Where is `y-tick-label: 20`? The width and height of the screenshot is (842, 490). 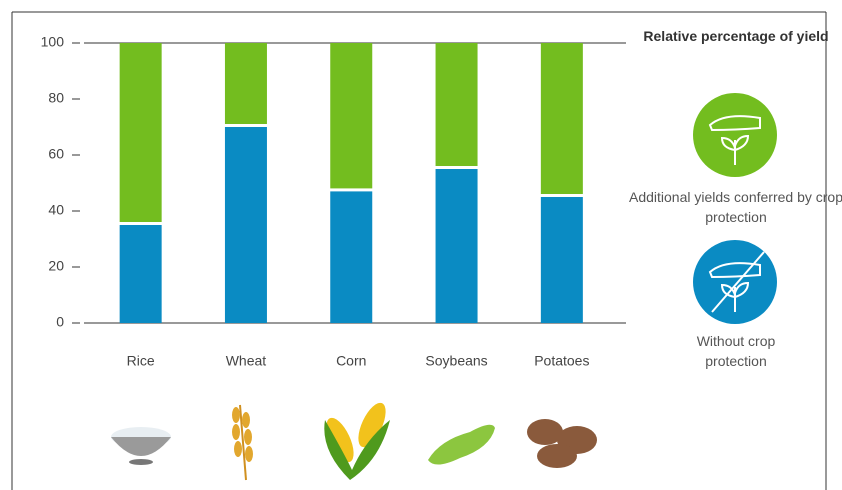
y-tick-label: 20 is located at coordinates (56, 266).